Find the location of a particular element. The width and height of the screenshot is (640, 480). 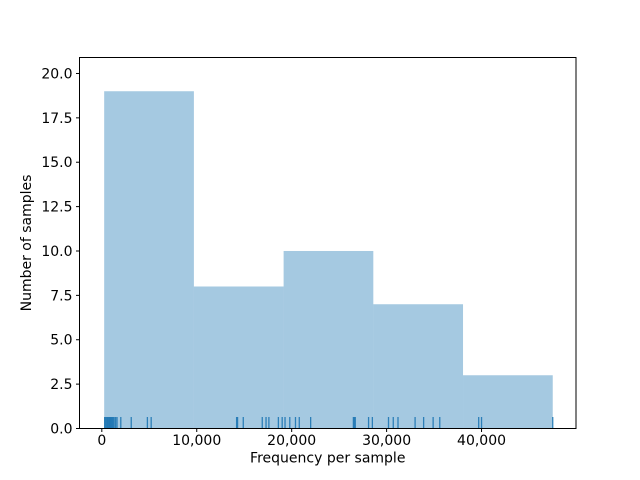

x-axis-label: Frequency per sample is located at coordinates (327, 459).